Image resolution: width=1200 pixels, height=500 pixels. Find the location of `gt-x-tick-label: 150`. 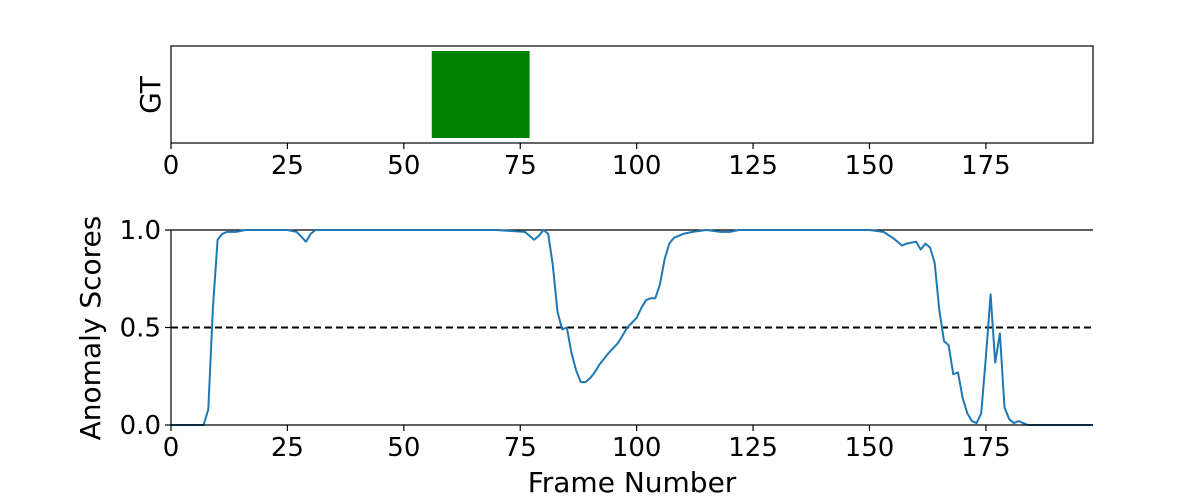

gt-x-tick-label: 150 is located at coordinates (870, 166).